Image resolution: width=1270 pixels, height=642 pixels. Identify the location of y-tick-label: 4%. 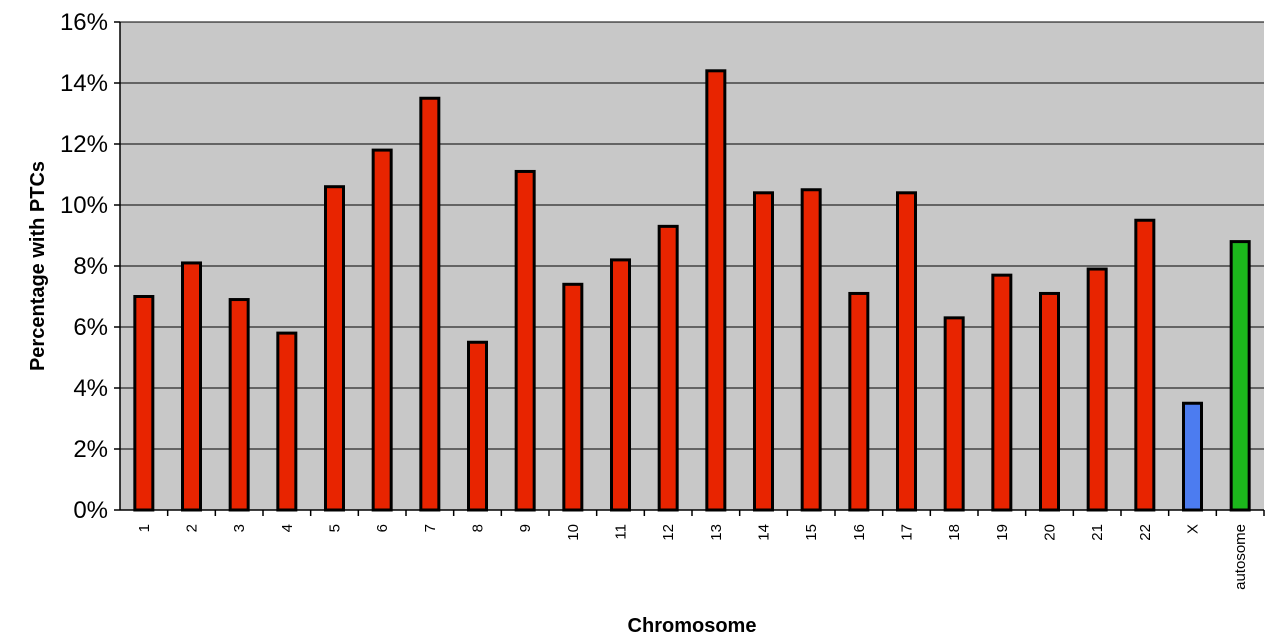
(90, 388).